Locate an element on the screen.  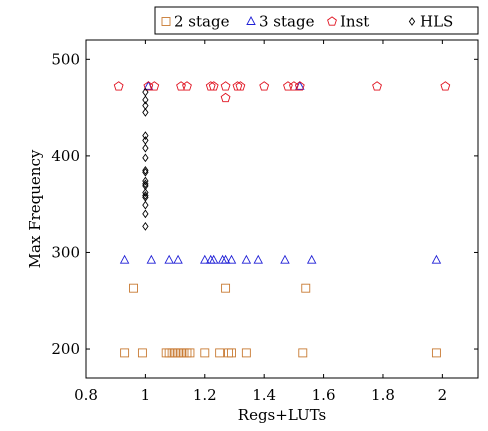
x-tick-label: 1.4 is located at coordinates (264, 395).